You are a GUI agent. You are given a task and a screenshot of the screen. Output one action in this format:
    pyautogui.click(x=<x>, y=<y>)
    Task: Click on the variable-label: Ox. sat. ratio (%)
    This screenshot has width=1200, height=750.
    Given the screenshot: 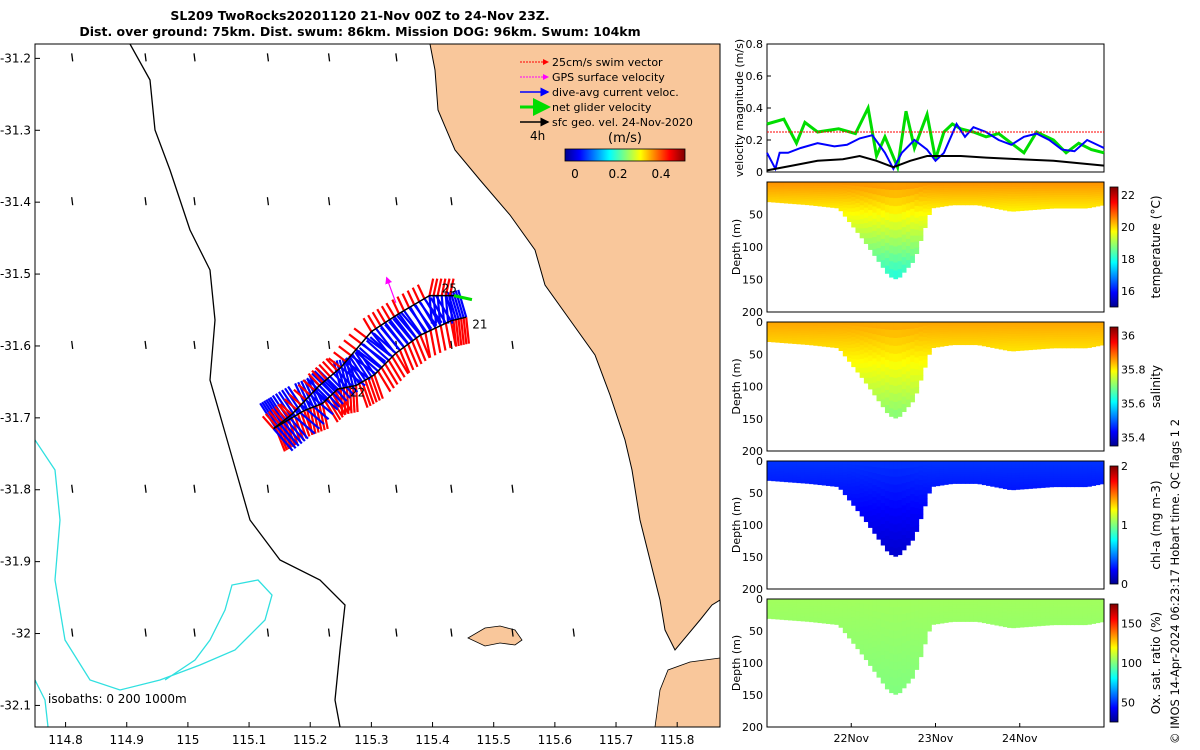 What is the action you would take?
    pyautogui.click(x=1156, y=663)
    